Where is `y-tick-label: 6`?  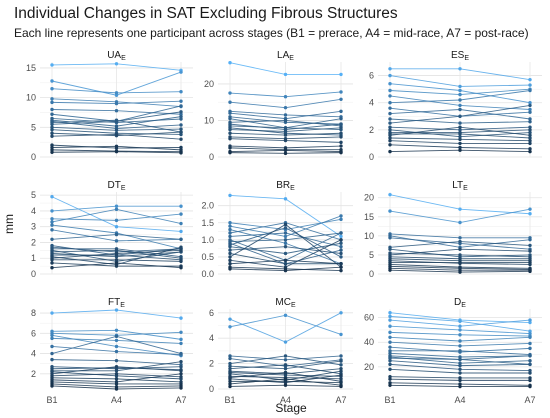 y-tick-label: 6 is located at coordinates (211, 313).